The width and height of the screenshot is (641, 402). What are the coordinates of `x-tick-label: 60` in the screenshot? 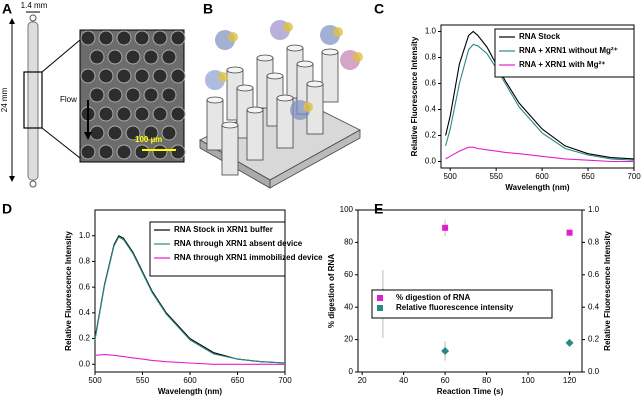 It's located at (445, 380).